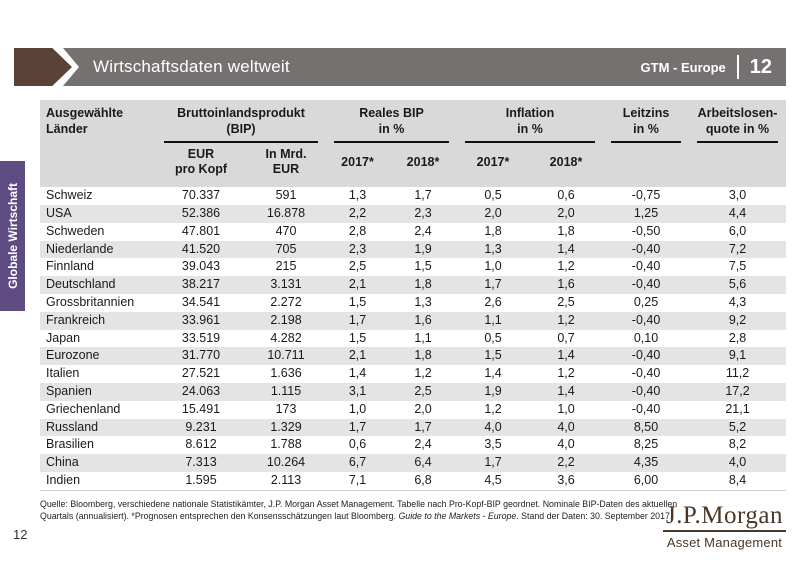  What do you see at coordinates (423, 408) in the screenshot?
I see `value-cell: 2,0` at bounding box center [423, 408].